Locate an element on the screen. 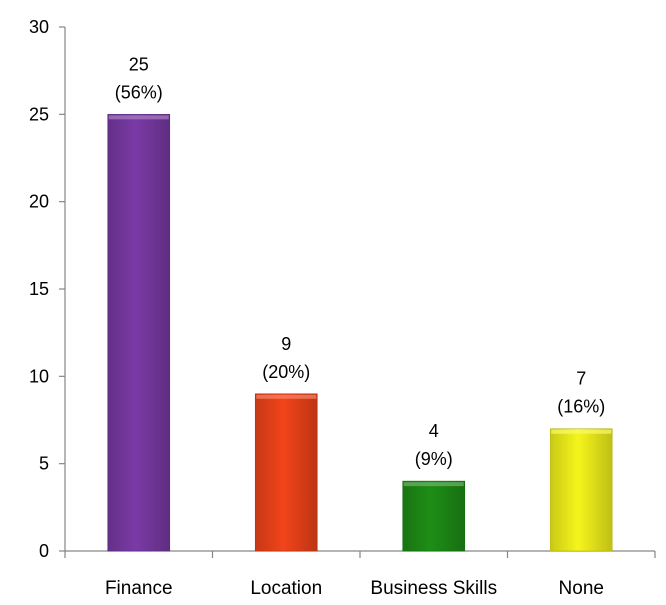  data-label-percent: (20%) is located at coordinates (286, 372).